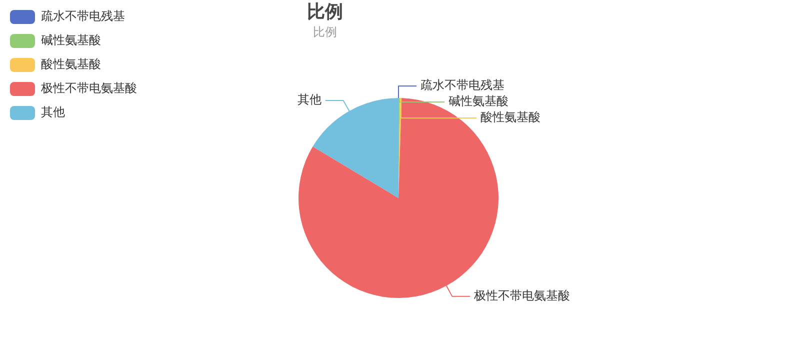 The width and height of the screenshot is (800, 360). What do you see at coordinates (521, 295) in the screenshot?
I see `slice-label: 极性不带电氨基酸` at bounding box center [521, 295].